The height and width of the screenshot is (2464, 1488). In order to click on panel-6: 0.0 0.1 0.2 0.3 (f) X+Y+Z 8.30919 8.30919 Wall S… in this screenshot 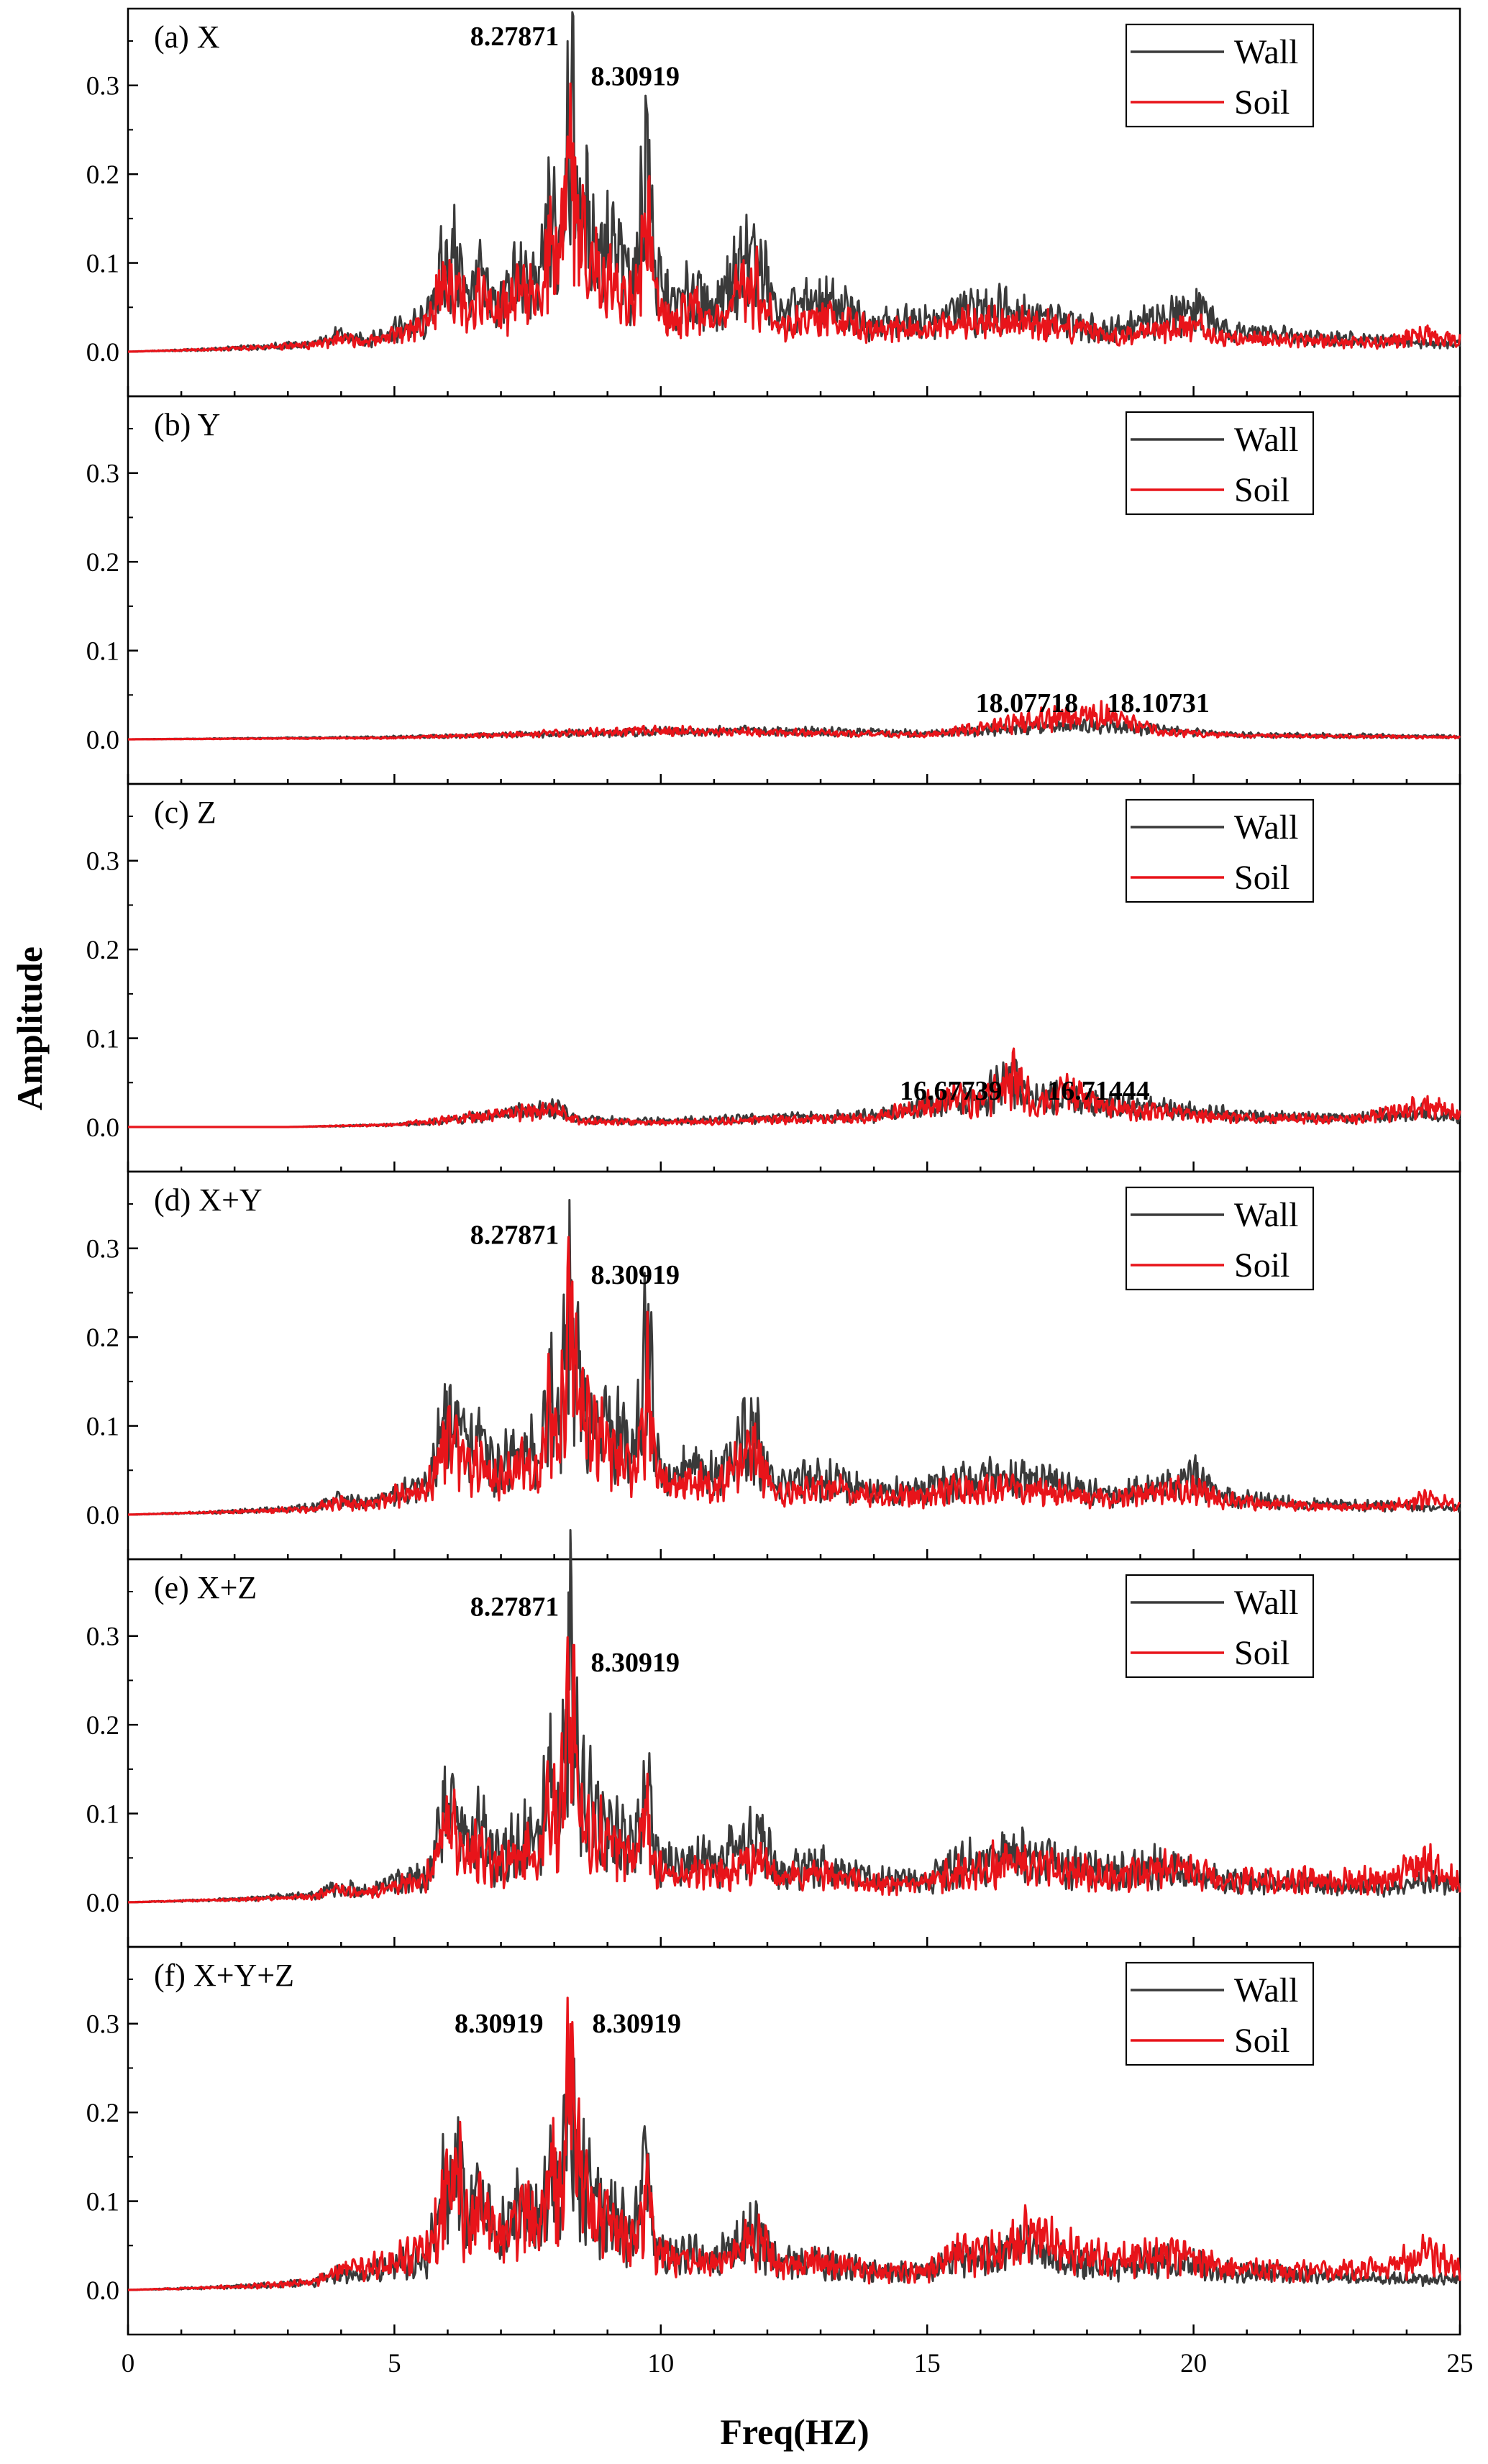, I will do `click(773, 2140)`.